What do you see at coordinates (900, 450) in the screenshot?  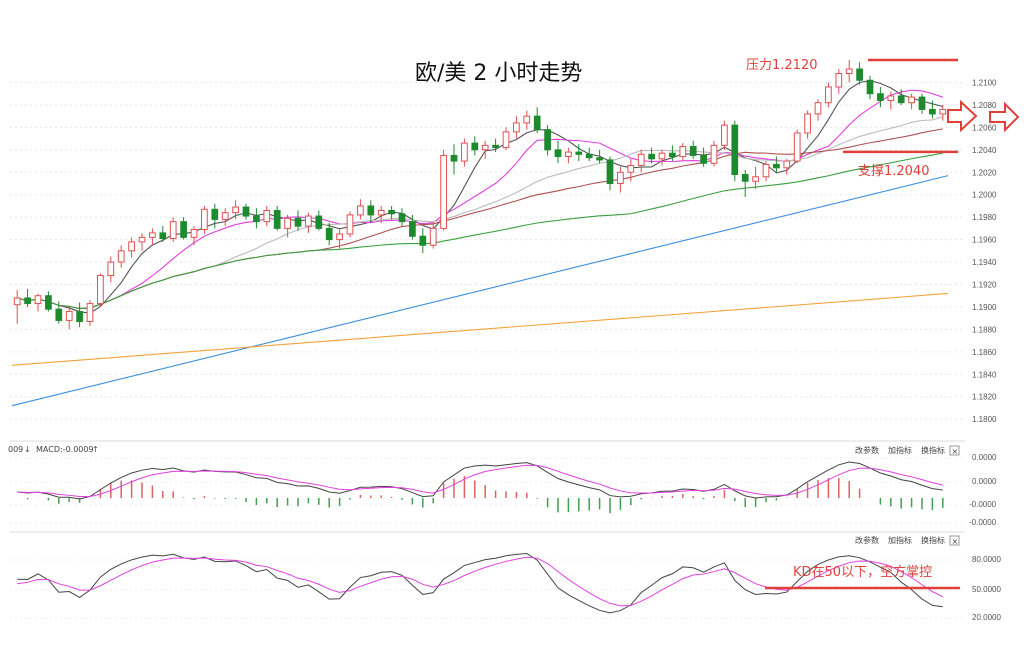 I see `macd-button-add: 加指标` at bounding box center [900, 450].